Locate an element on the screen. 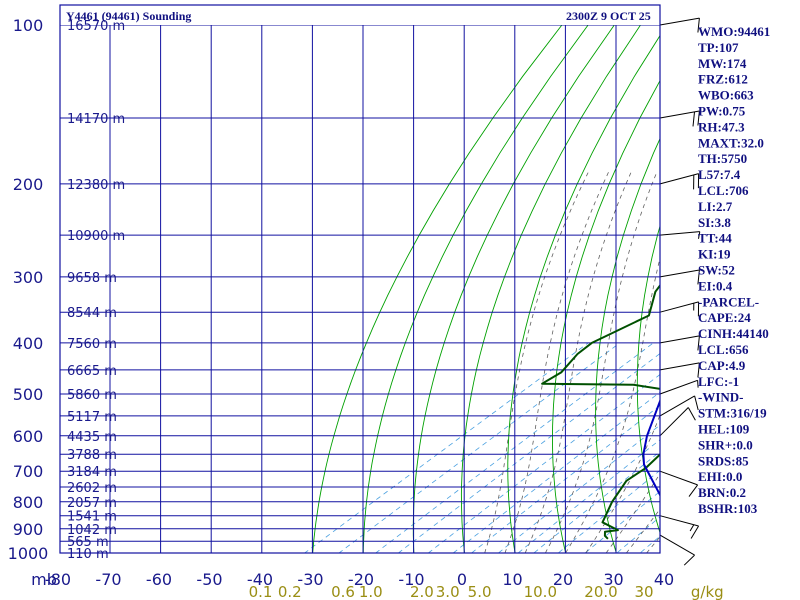 The image size is (800, 600). index-value: MAXT:32.0 is located at coordinates (731, 142).